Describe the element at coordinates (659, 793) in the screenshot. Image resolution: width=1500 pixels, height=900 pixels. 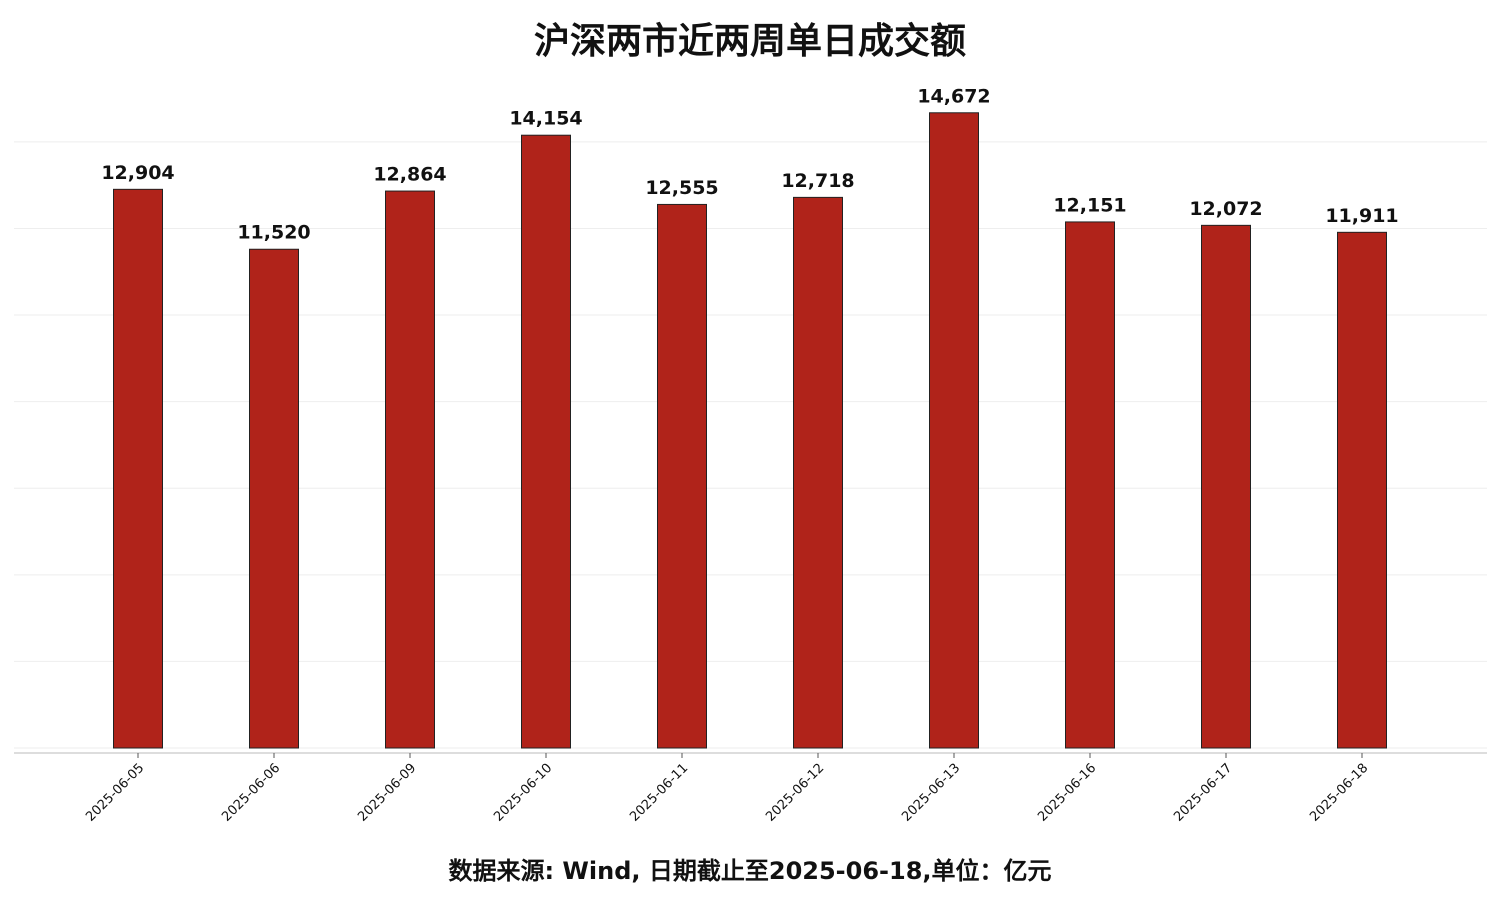
I see `x-tick-label: 2025-06-11` at that location.